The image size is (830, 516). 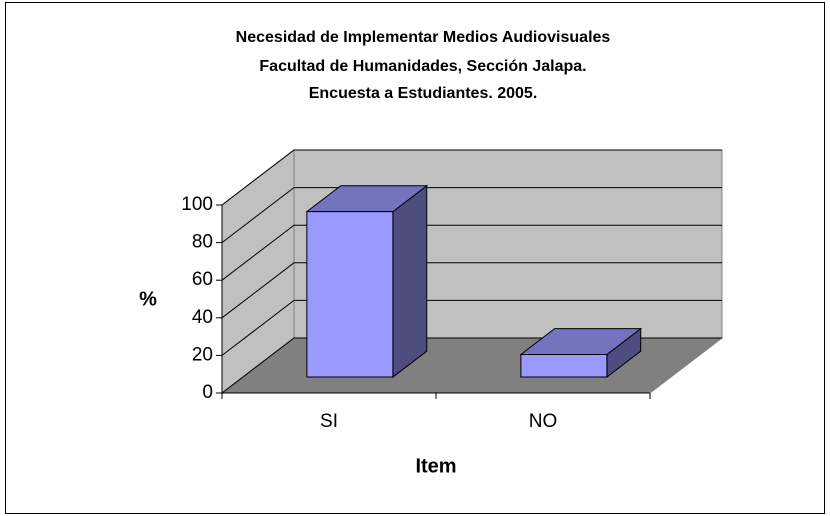 What do you see at coordinates (329, 421) in the screenshot?
I see `x-tick-label: SI` at bounding box center [329, 421].